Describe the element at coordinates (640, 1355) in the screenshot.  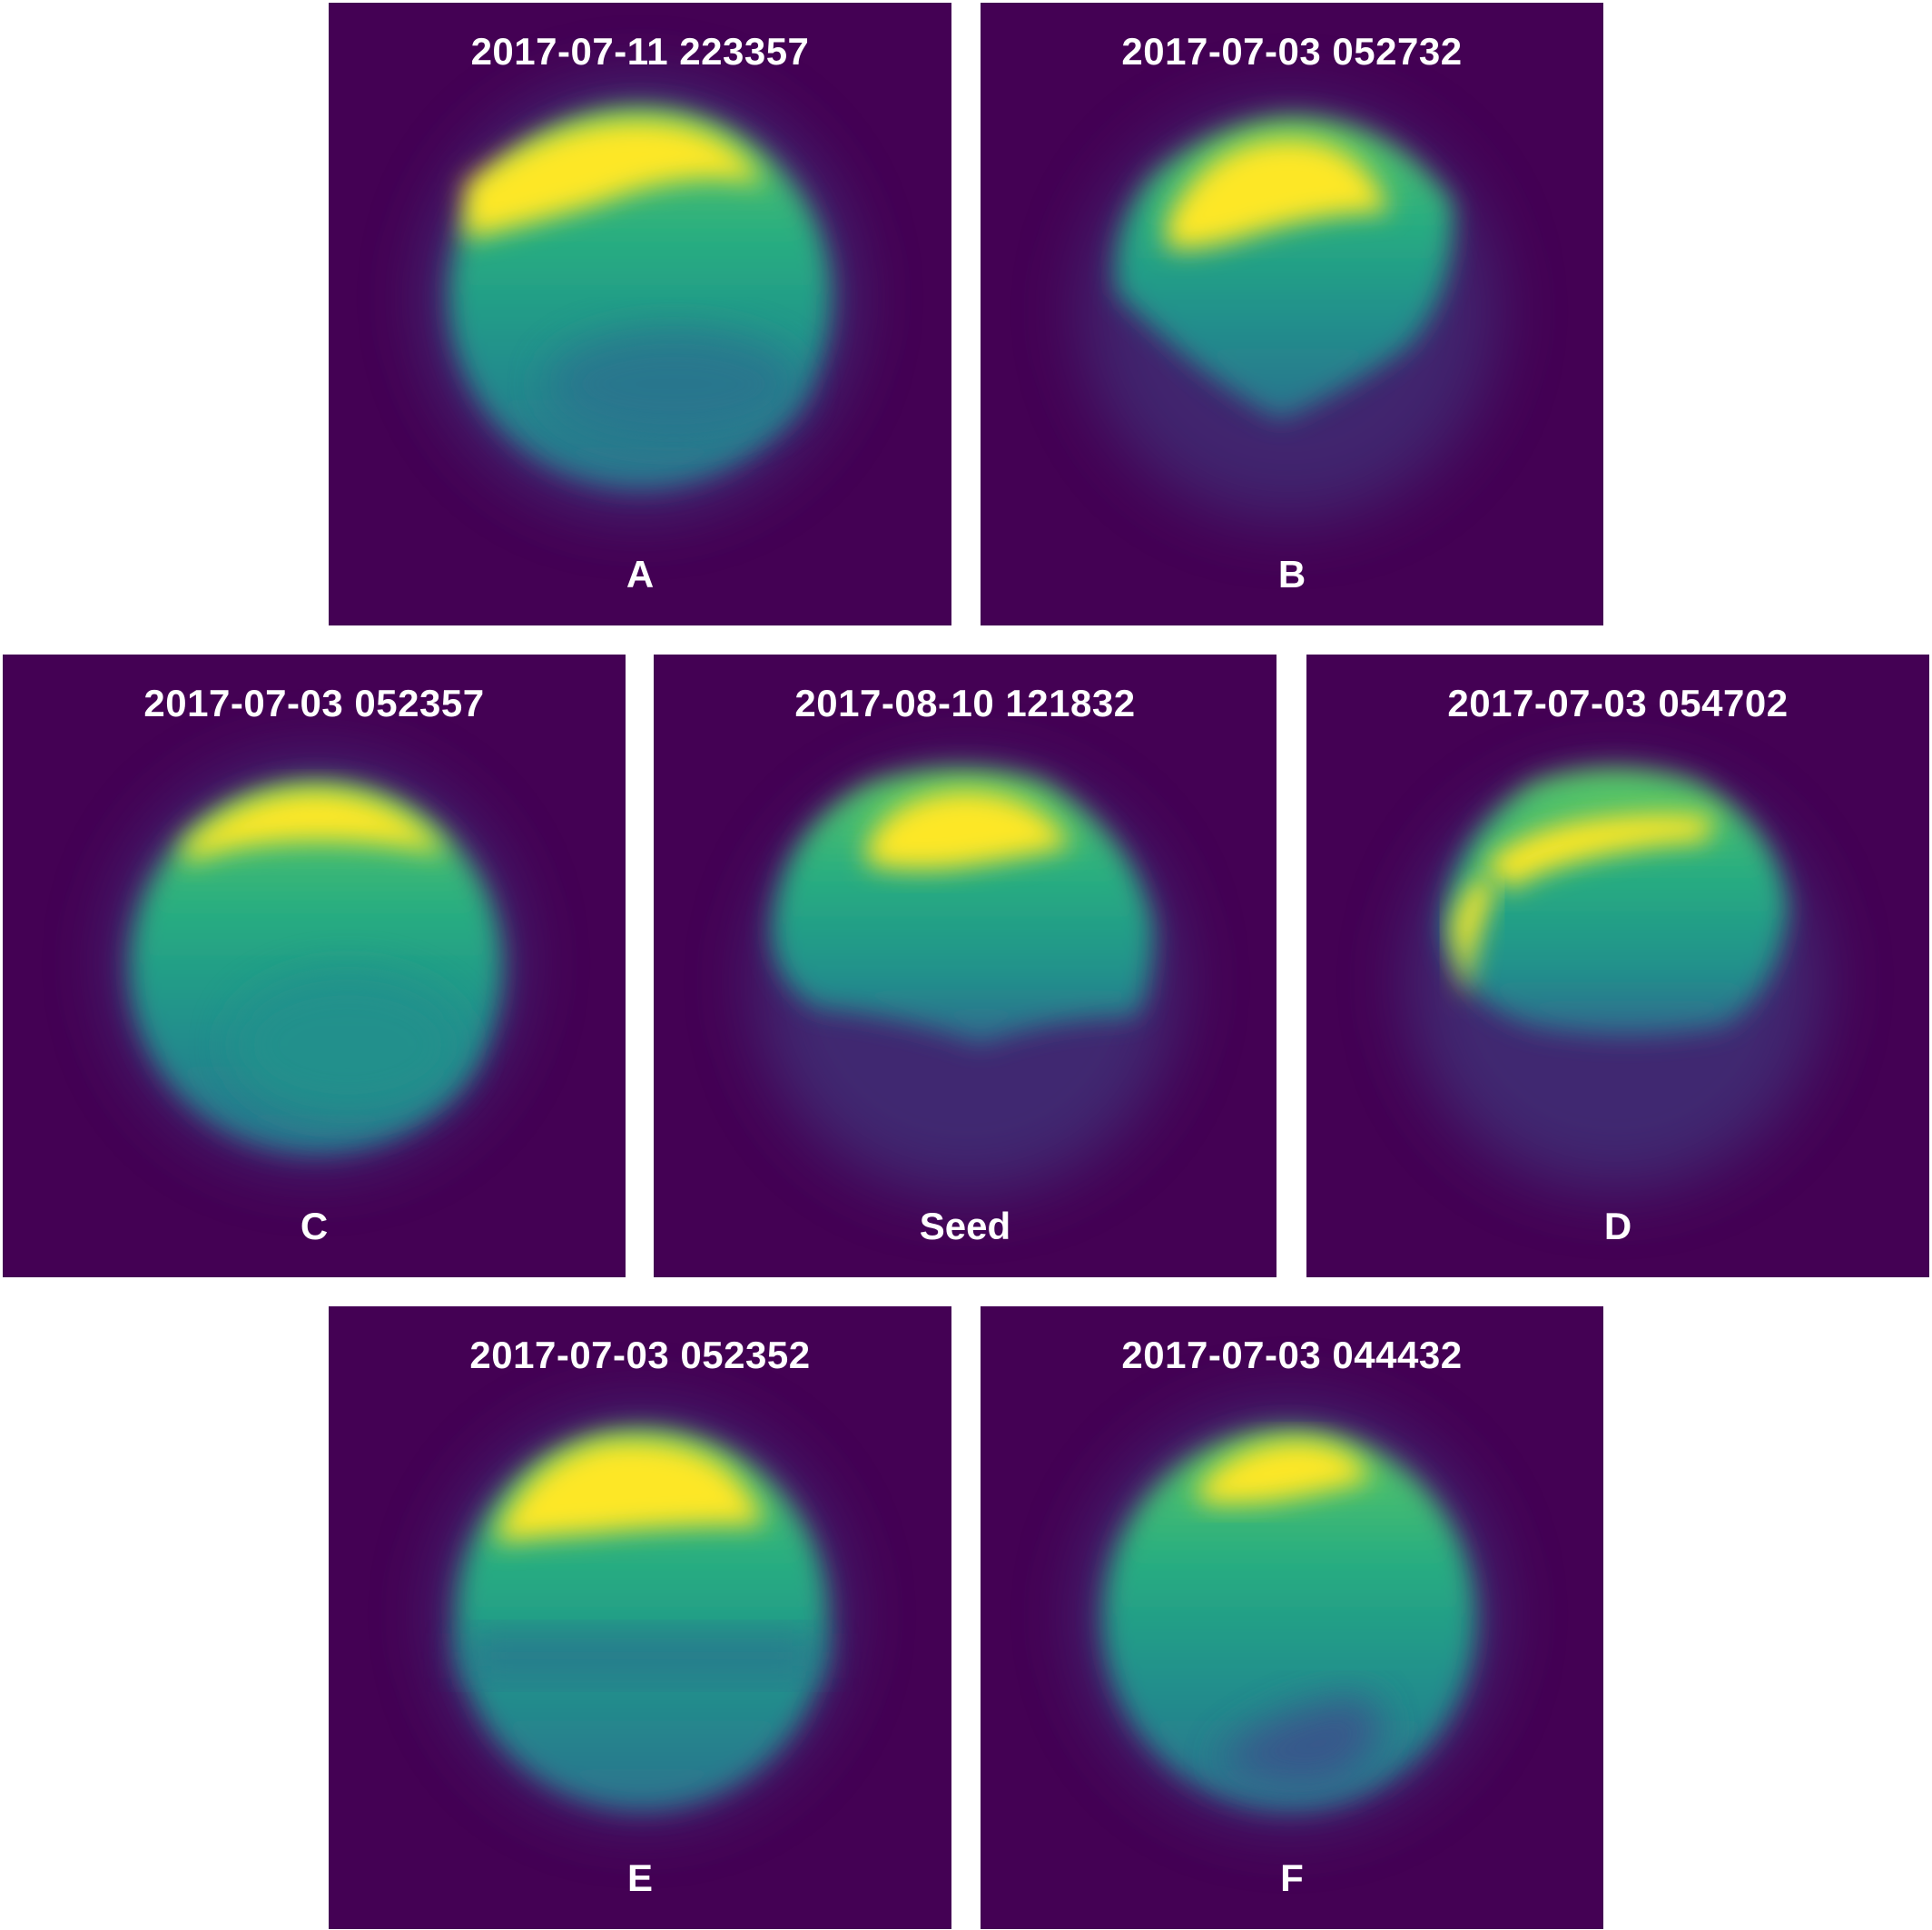
I see `panel-timestamp: 2017-07-03 052352` at that location.